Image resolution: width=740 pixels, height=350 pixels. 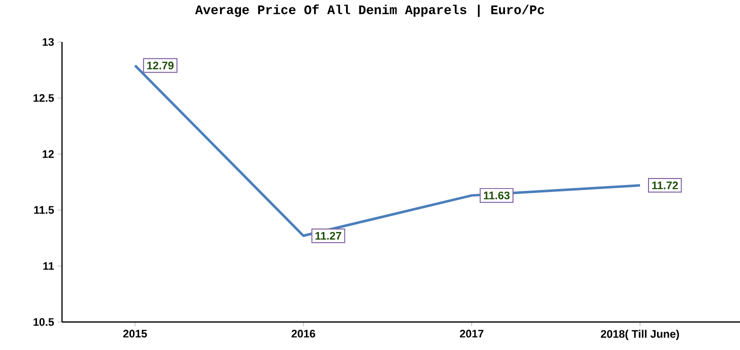 What do you see at coordinates (44, 210) in the screenshot?
I see `y-tick-label: 11.5` at bounding box center [44, 210].